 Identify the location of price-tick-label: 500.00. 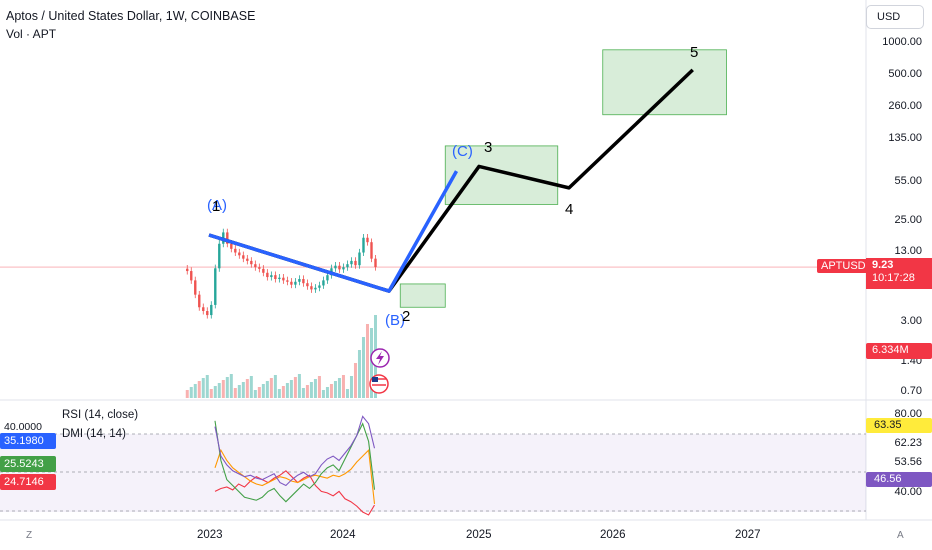
(905, 74).